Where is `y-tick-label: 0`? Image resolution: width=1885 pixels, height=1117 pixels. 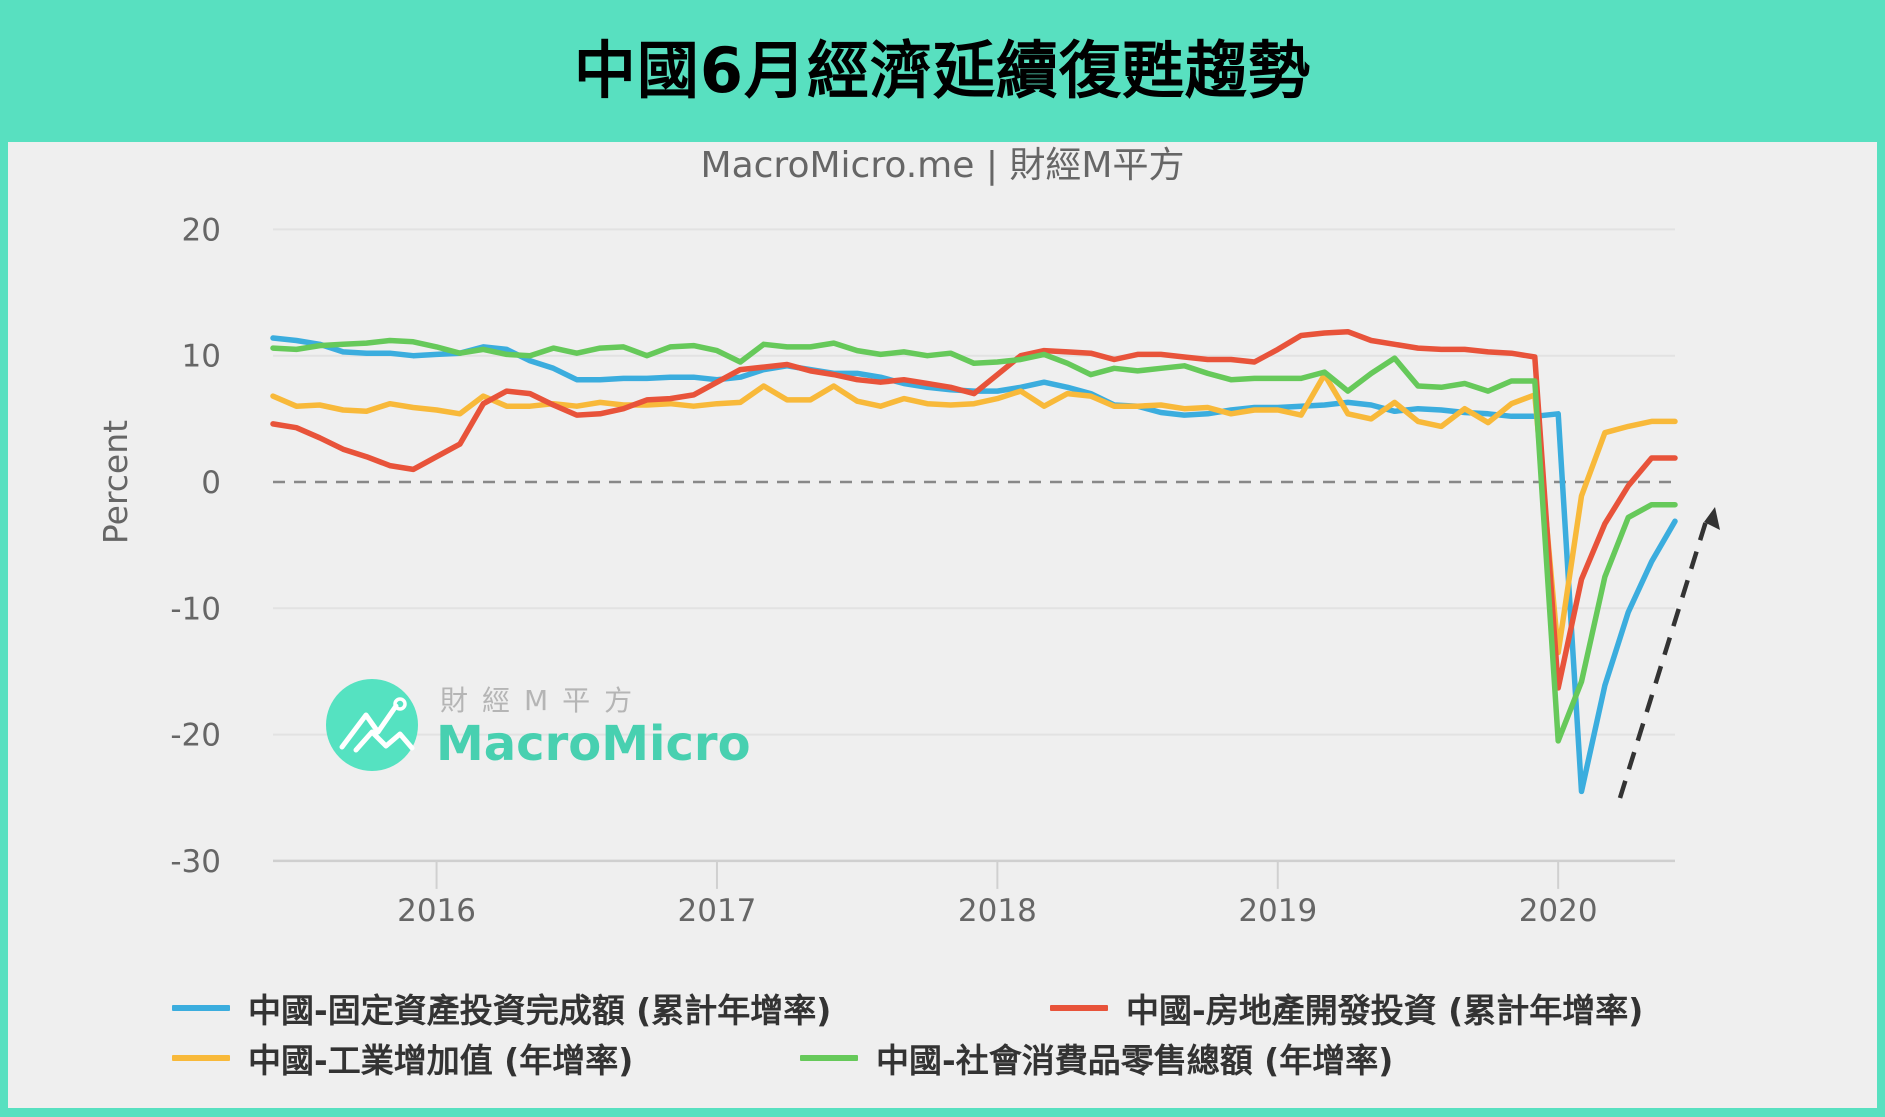
y-tick-label: 0 is located at coordinates (211, 483).